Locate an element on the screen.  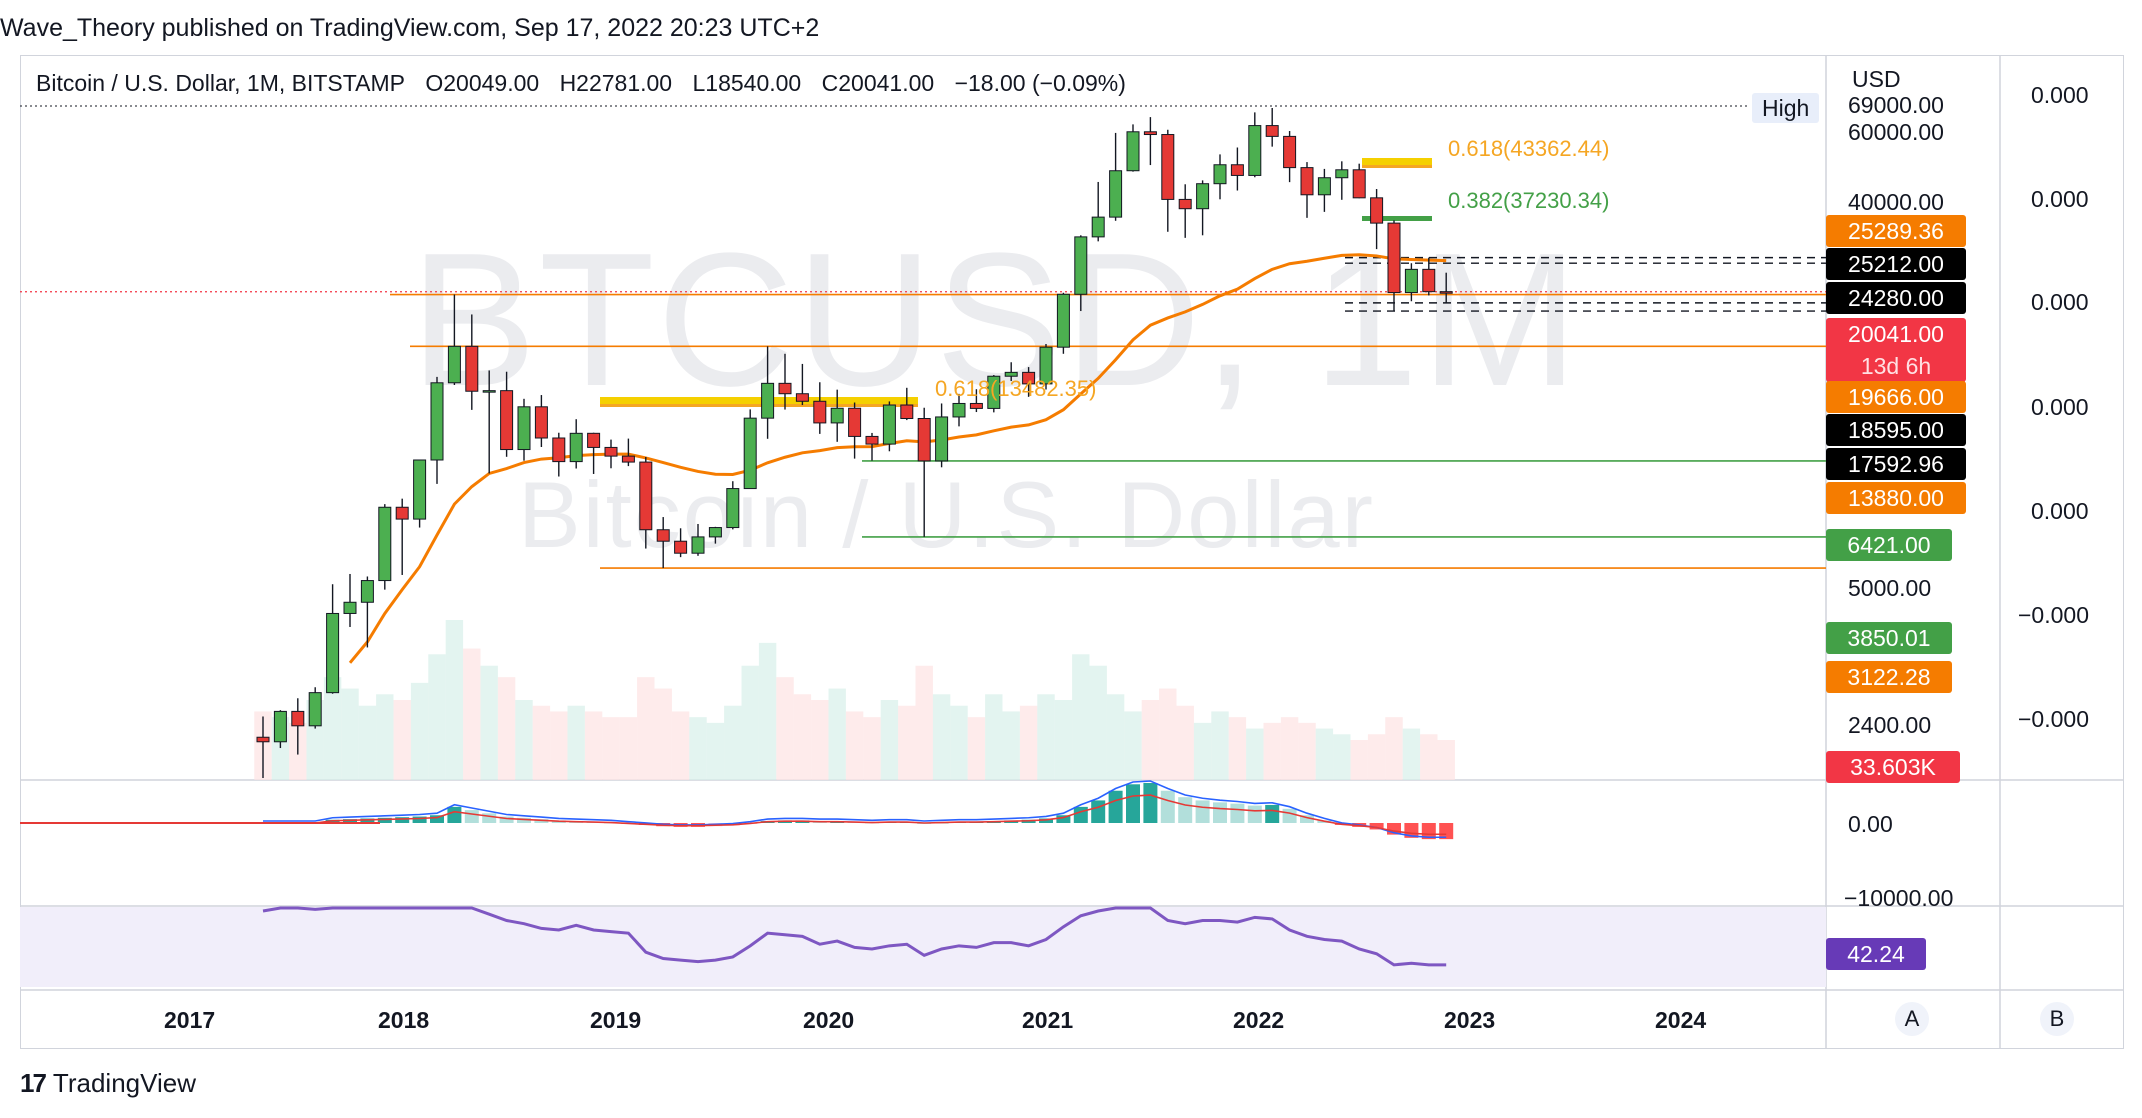
time-tick: 2020 is located at coordinates (829, 1020).